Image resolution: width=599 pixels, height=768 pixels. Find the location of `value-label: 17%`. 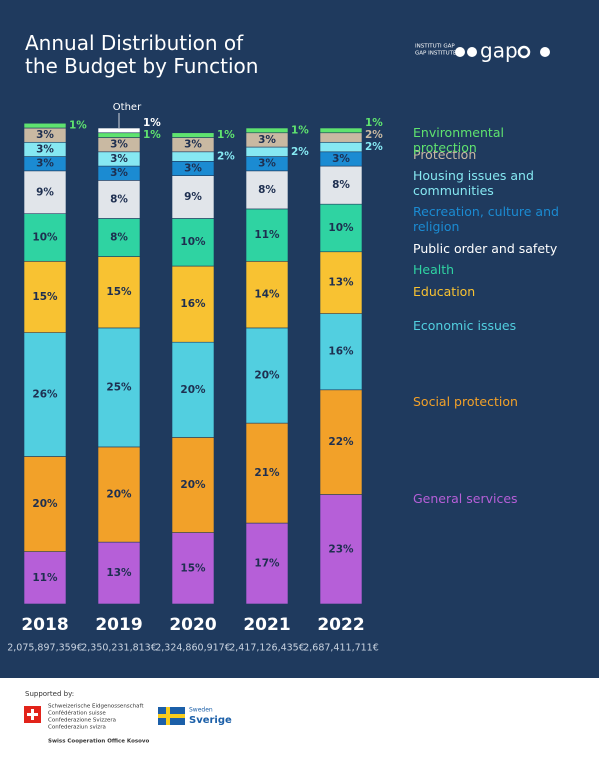

value-label: 17% is located at coordinates (267, 564).